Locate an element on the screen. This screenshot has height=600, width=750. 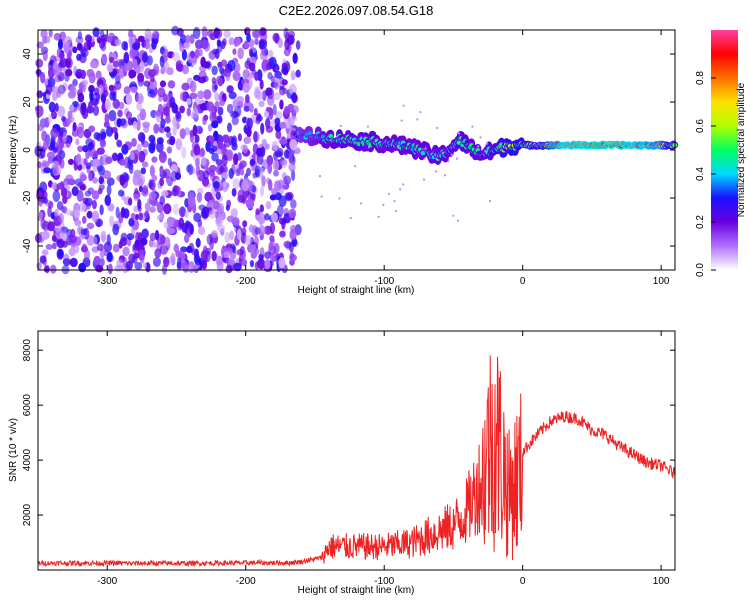
colorbar-ticks: 0.0 0.2 0.4 0.6 0.8 is located at coordinates (705, 174).